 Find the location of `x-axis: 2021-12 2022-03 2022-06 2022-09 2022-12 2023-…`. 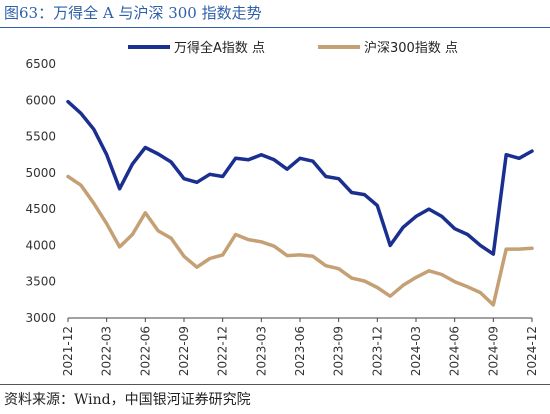

x-axis: 2021-12 2022-03 2022-06 2022-09 2022-12 2023-… is located at coordinates (300, 346).